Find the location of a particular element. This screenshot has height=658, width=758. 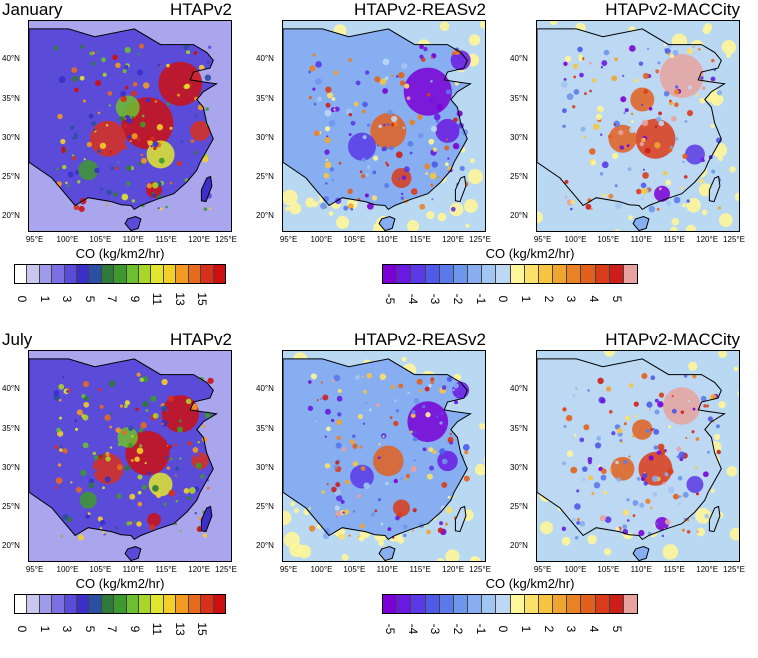

season-label: January is located at coordinates (32, 9).